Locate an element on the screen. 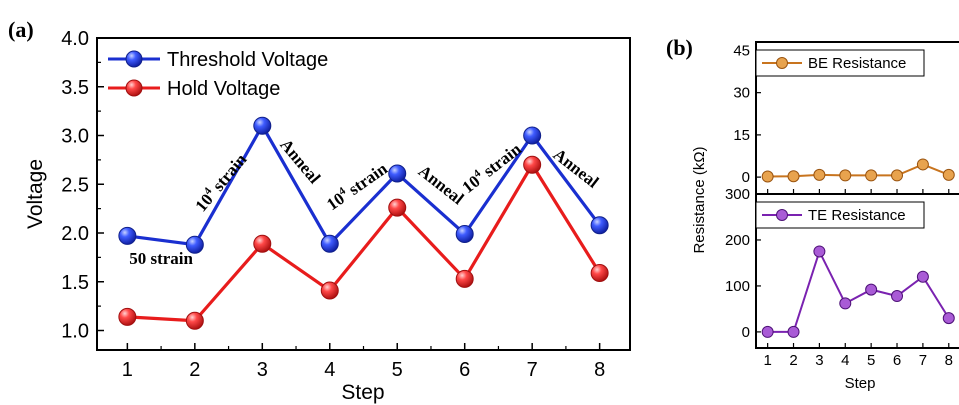 This screenshot has width=959, height=405. chart-b-x-tick-labels: 1 2 3 4 5 6 7 8 is located at coordinates (857, 360).